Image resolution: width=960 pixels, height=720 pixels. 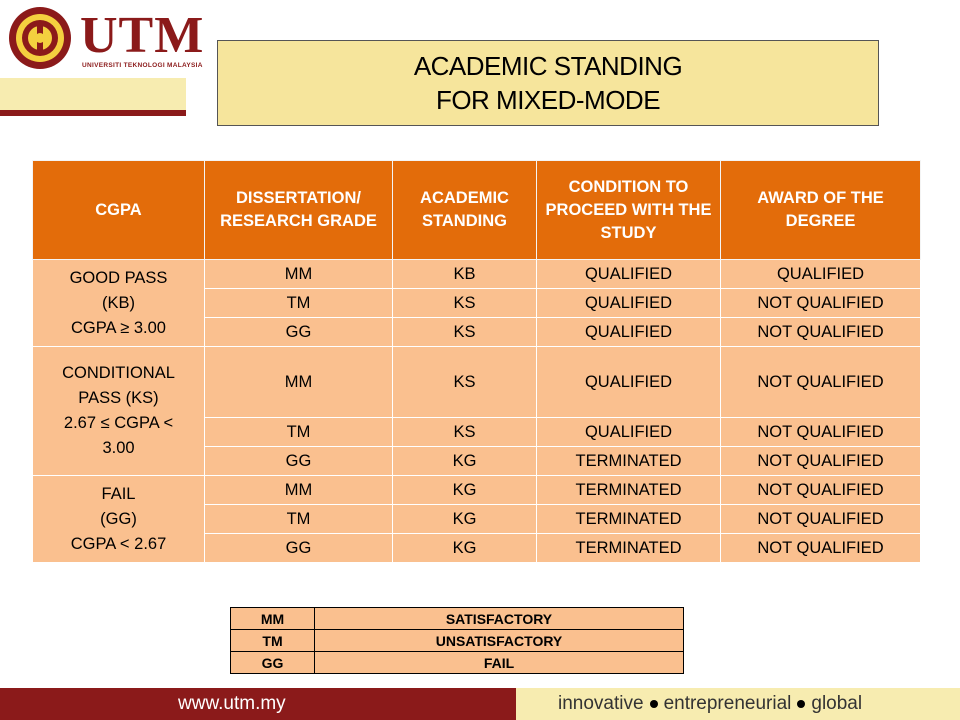 I want to click on legend-row: GG FAIL, so click(x=457, y=662).